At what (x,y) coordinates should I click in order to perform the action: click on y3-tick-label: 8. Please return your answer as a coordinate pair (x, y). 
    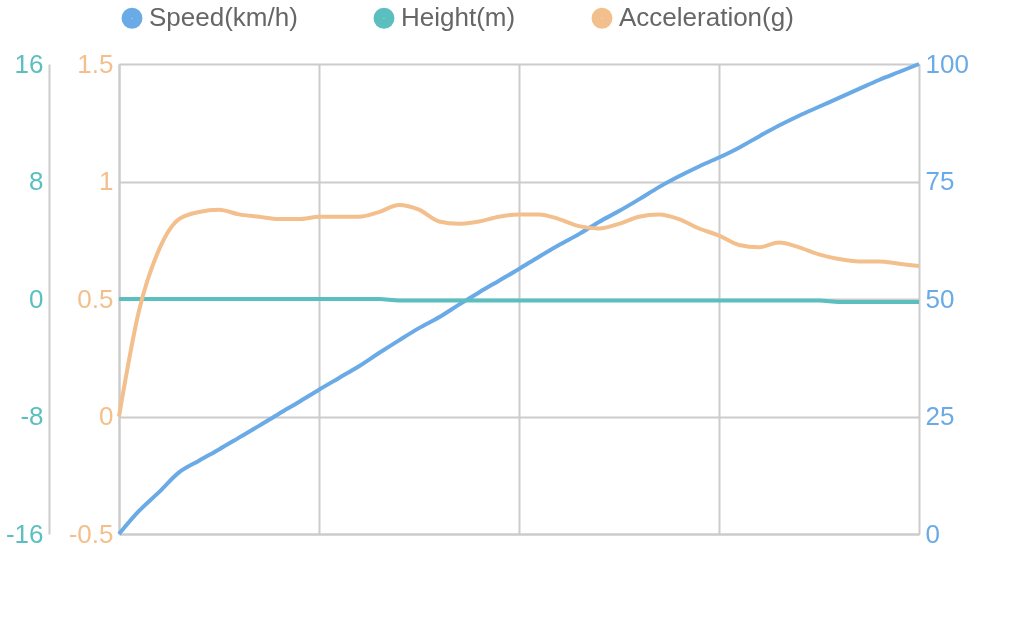
    Looking at the image, I should click on (36, 181).